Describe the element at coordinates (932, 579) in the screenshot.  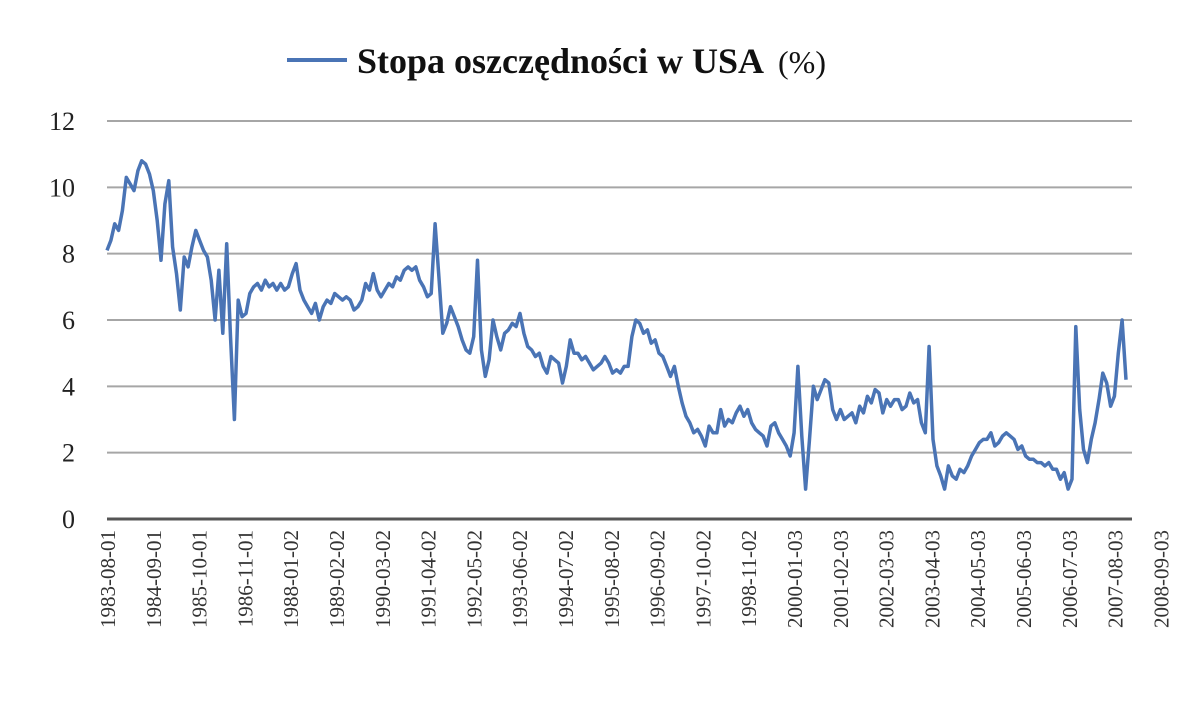
I see `x-tick-label: 2003-04-03` at that location.